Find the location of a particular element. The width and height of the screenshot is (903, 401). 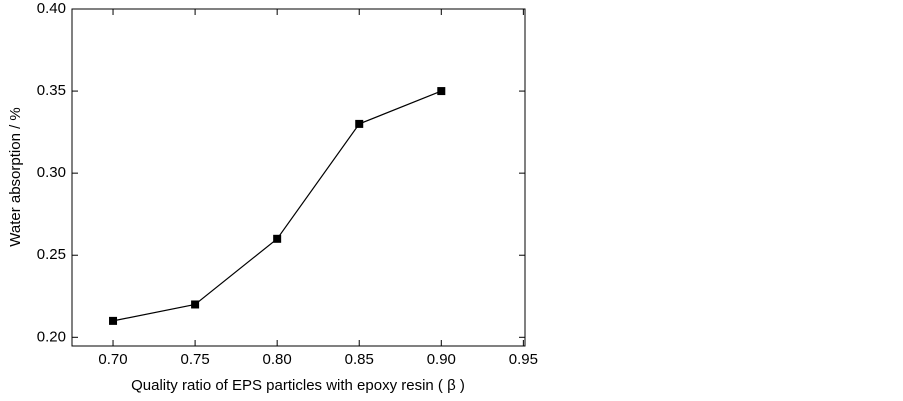

y-tick-label: 0.25 is located at coordinates (51, 254).